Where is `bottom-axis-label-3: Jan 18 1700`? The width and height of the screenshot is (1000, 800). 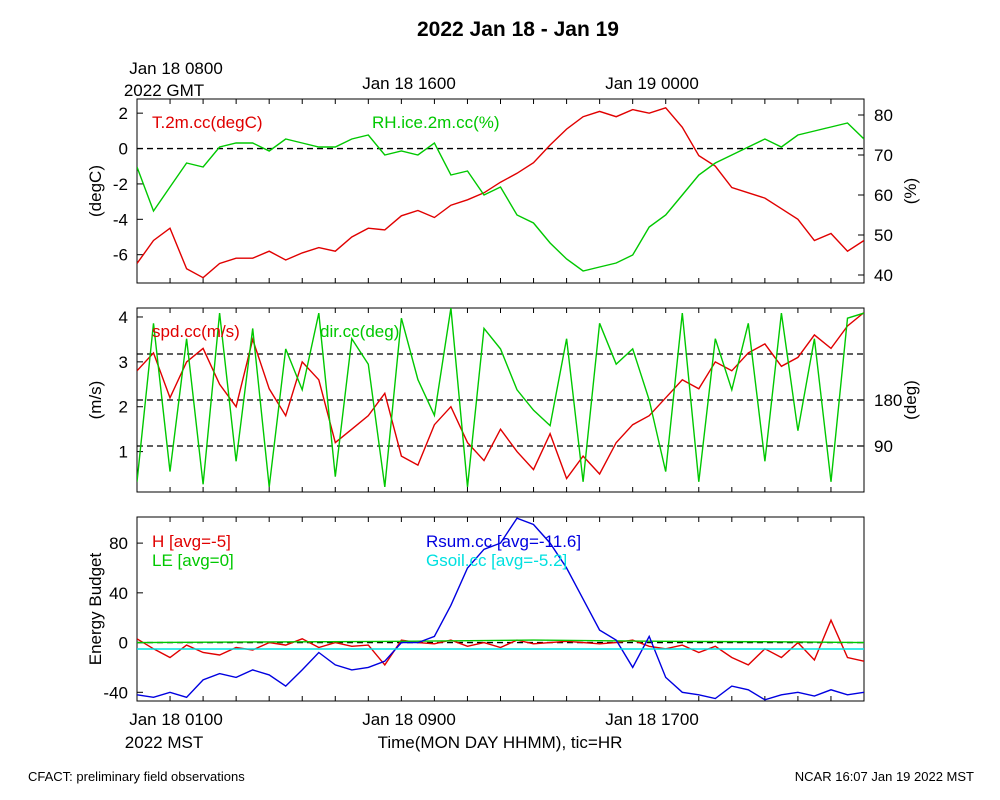
bottom-axis-label-3: Jan 18 1700 is located at coordinates (652, 719).